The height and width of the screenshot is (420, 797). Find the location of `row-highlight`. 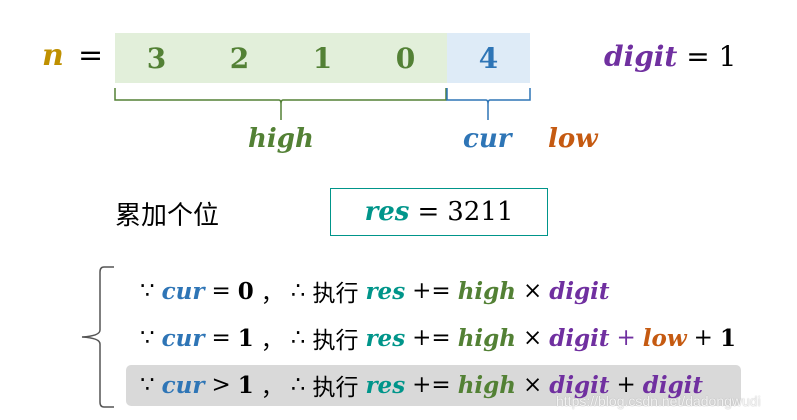

row-highlight is located at coordinates (433, 385).